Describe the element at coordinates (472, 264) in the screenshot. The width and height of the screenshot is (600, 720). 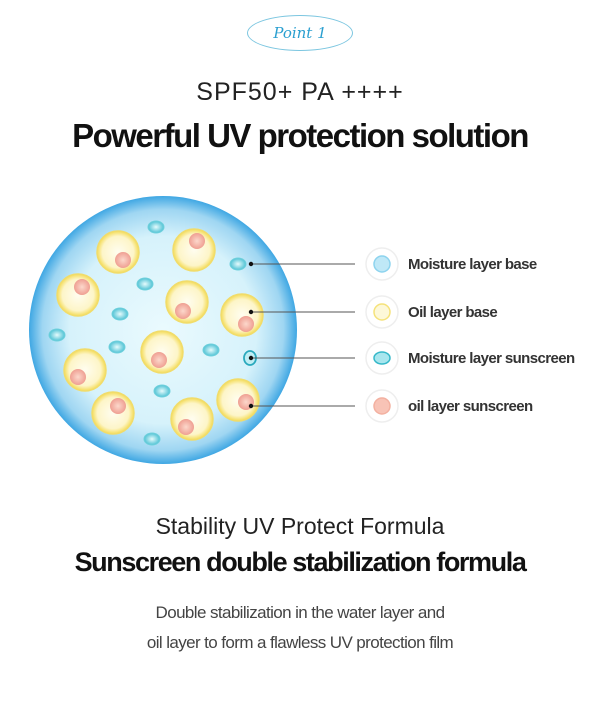
I see `legend-label-moisture-base: Moisture layer base` at that location.